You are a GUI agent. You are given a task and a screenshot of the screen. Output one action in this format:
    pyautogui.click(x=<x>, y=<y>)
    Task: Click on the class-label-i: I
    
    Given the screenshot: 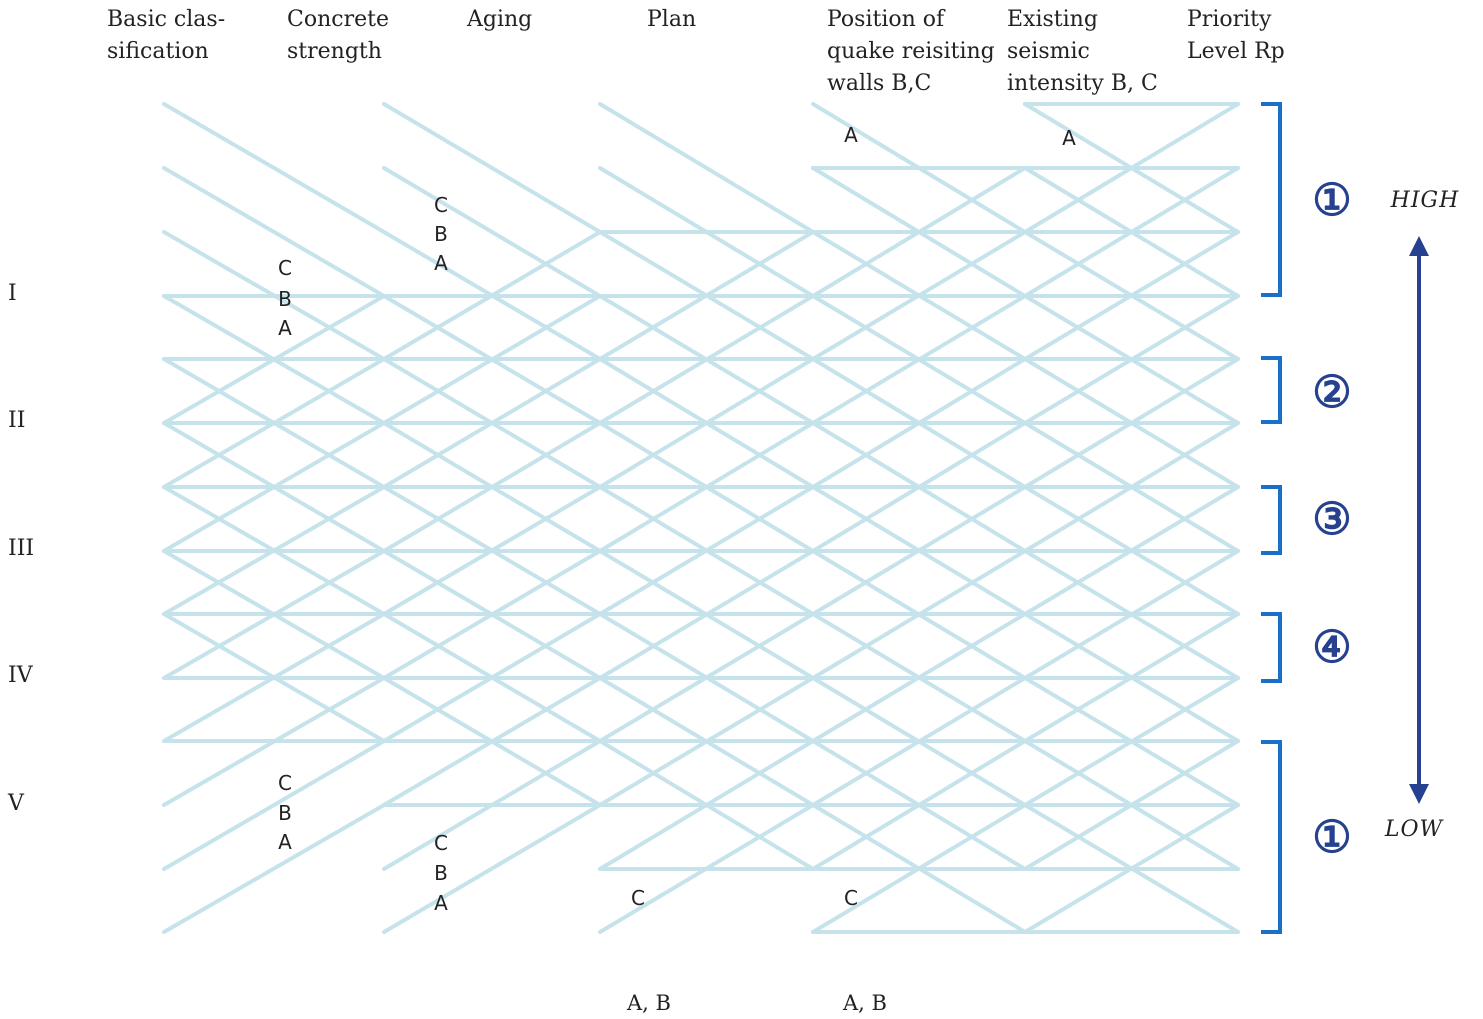 What is the action you would take?
    pyautogui.click(x=12, y=293)
    